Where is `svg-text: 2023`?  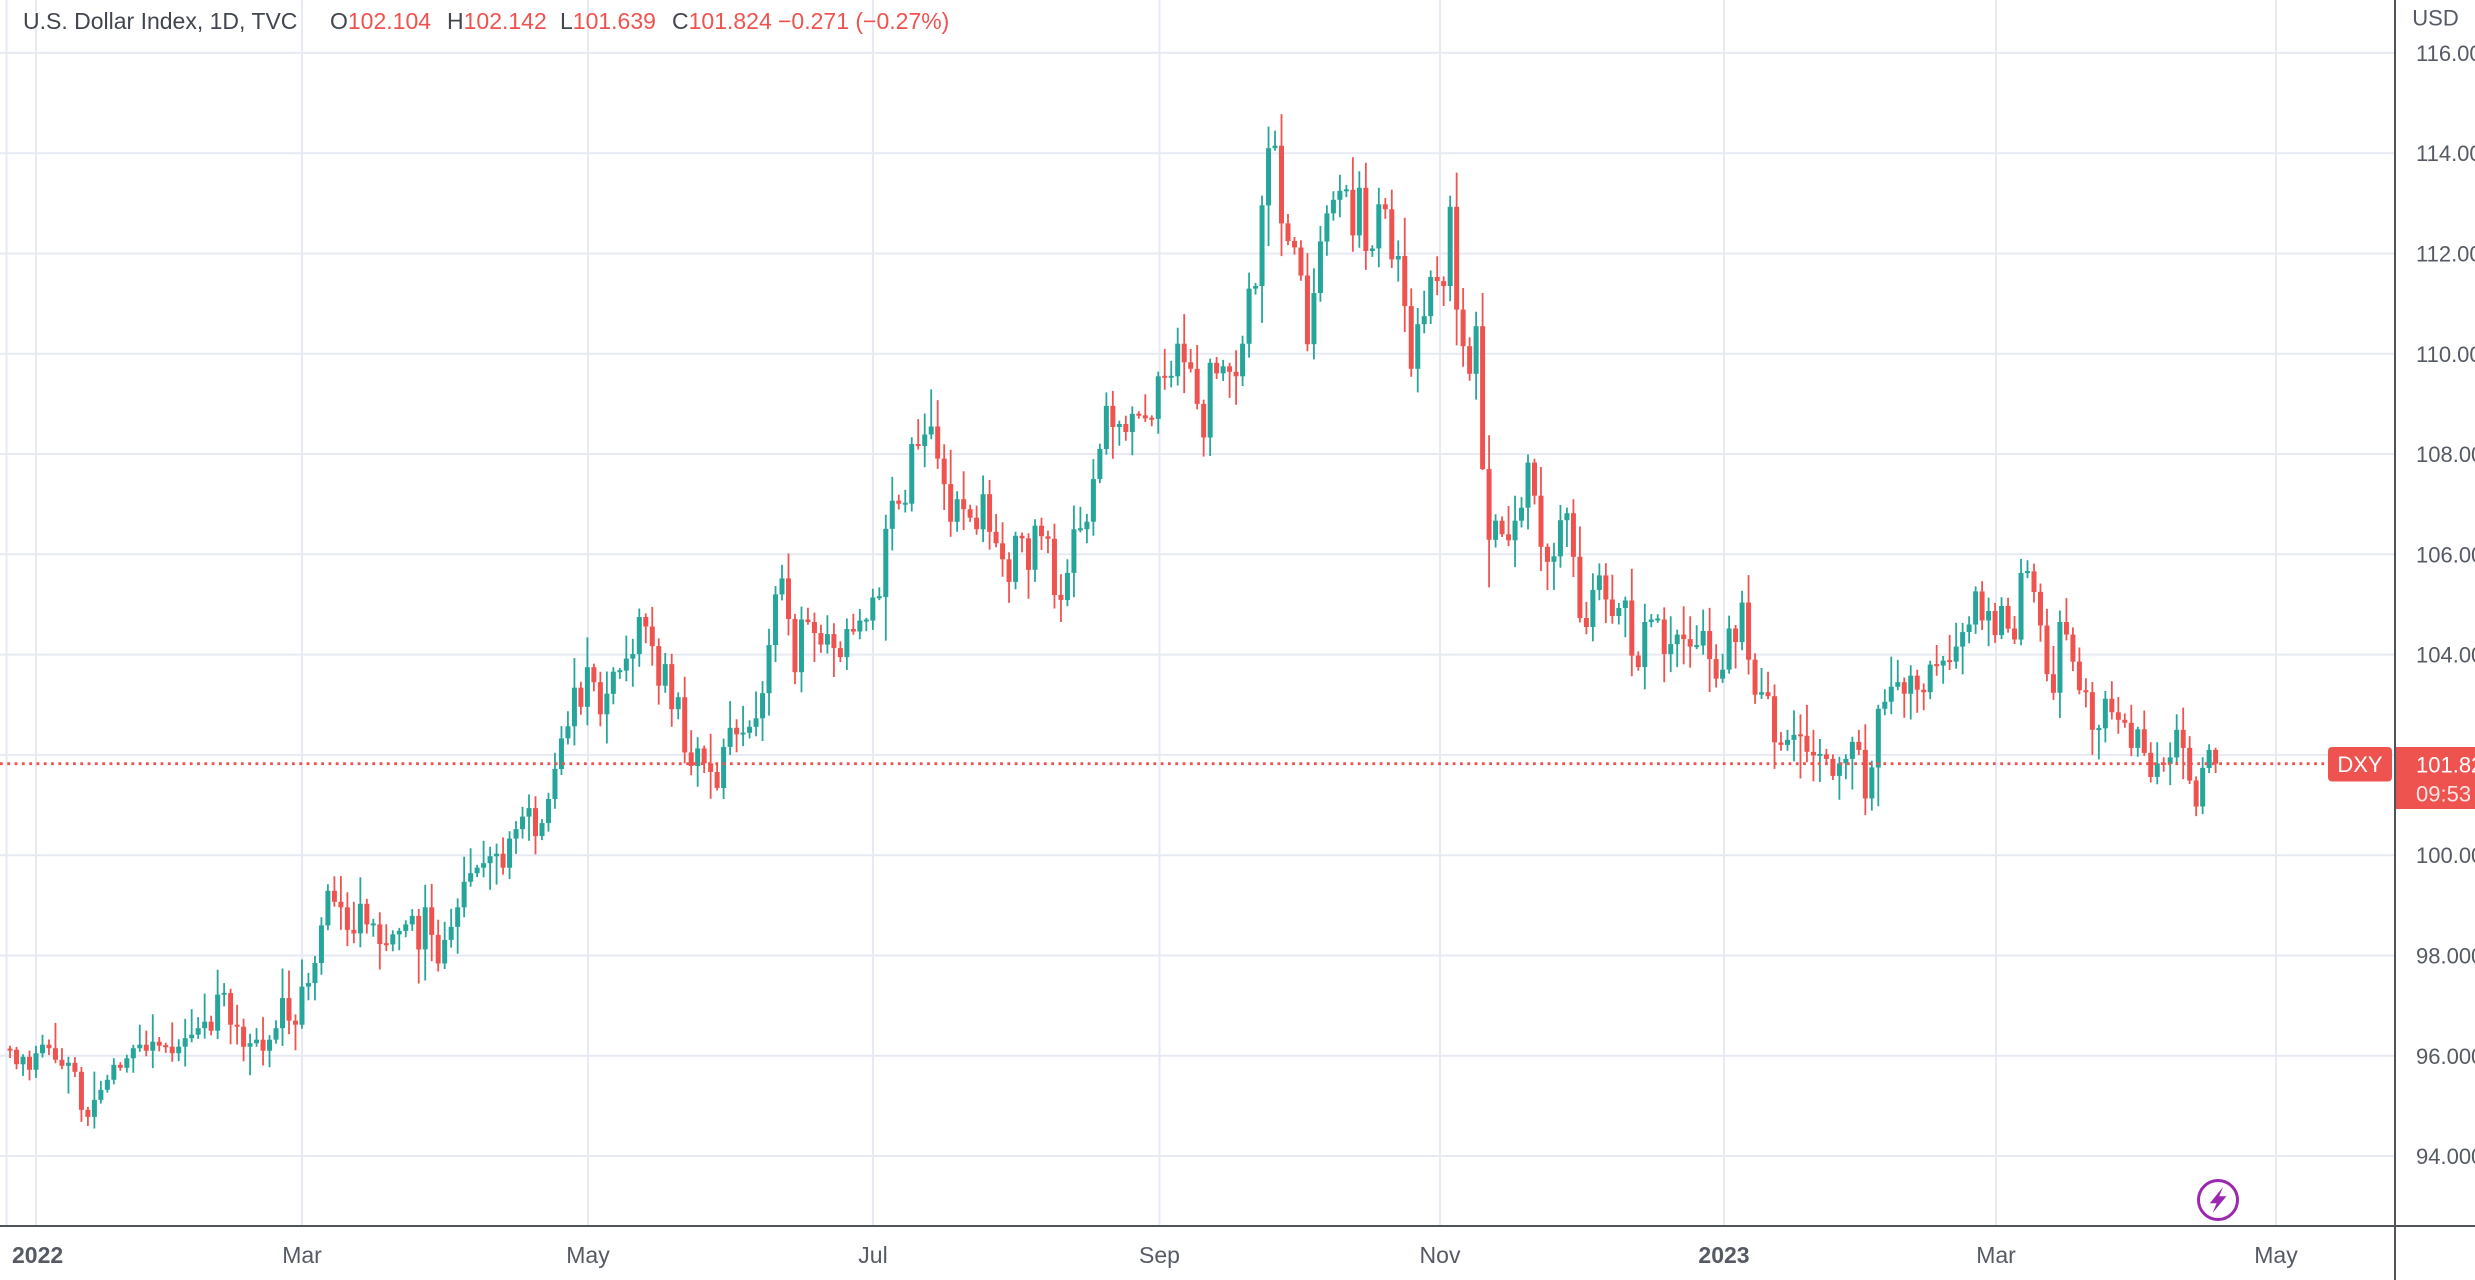
svg-text: 2023 is located at coordinates (1723, 1255).